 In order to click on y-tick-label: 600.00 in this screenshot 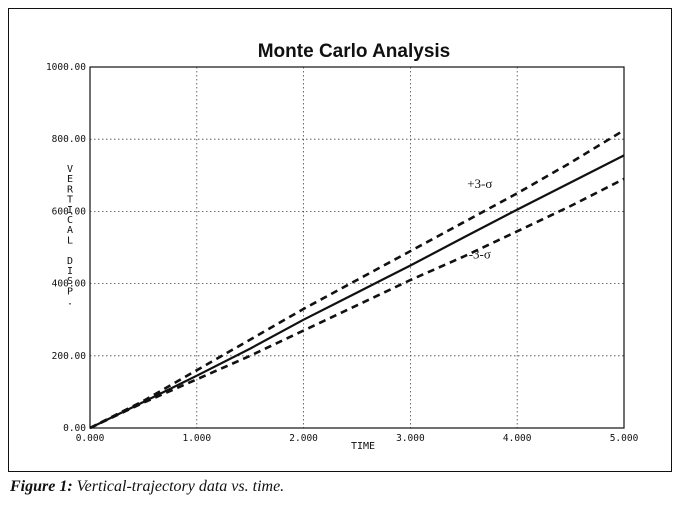, I will do `click(69, 211)`.